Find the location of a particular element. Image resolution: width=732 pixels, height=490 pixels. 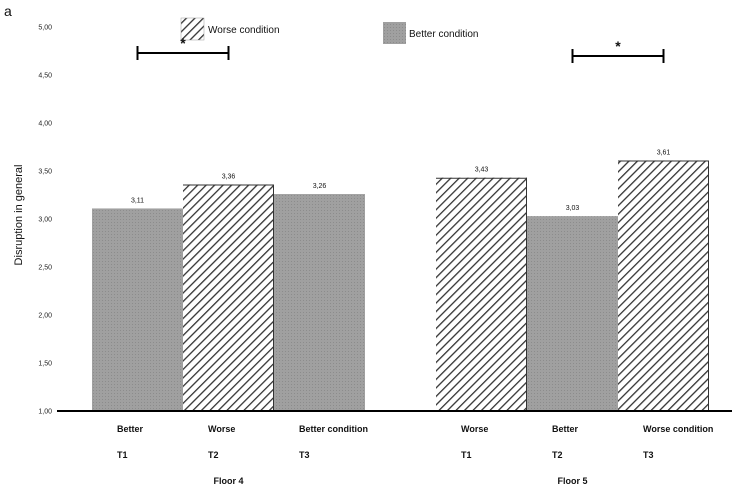

data-label: 3,03 is located at coordinates (573, 208).